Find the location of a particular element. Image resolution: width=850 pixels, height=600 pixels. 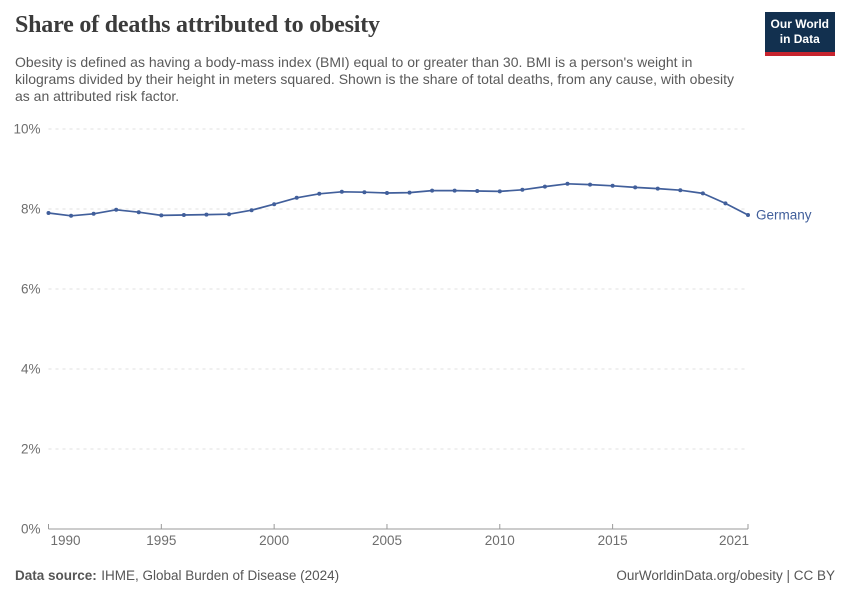

data-source-label: Data source: is located at coordinates (56, 575).